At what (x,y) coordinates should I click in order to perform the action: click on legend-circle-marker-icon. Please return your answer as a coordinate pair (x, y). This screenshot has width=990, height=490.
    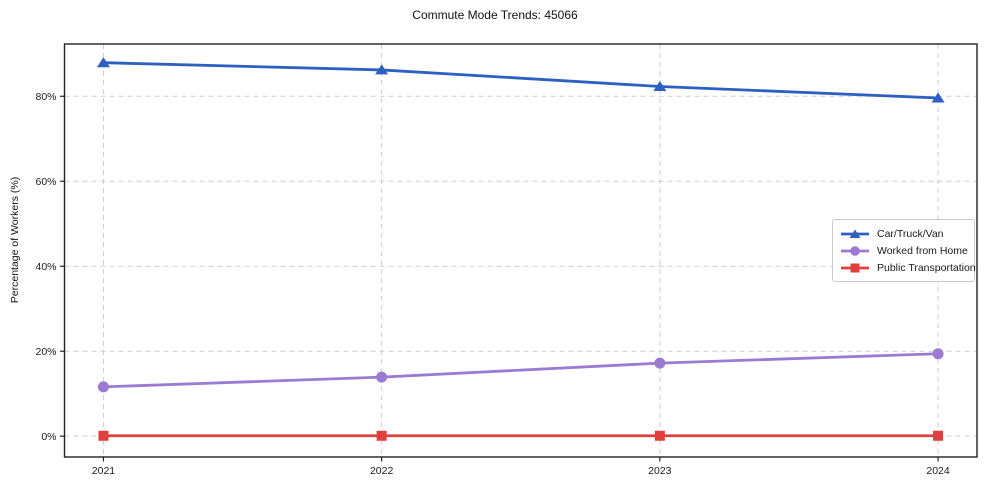
    Looking at the image, I should click on (855, 250).